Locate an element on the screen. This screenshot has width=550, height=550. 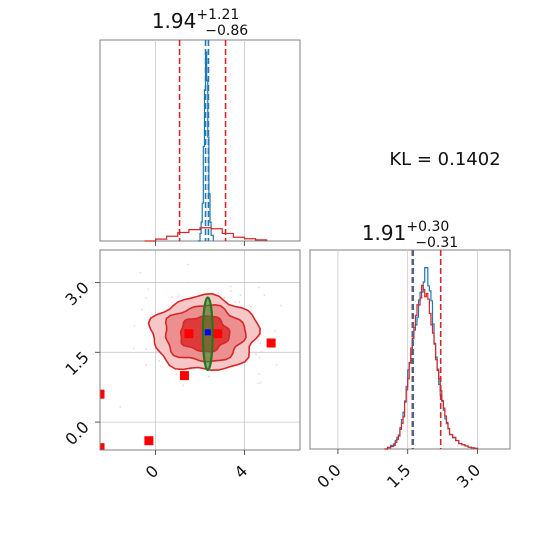
panel-title-y: 1.91+0.30 −0.31 is located at coordinates (410, 235).